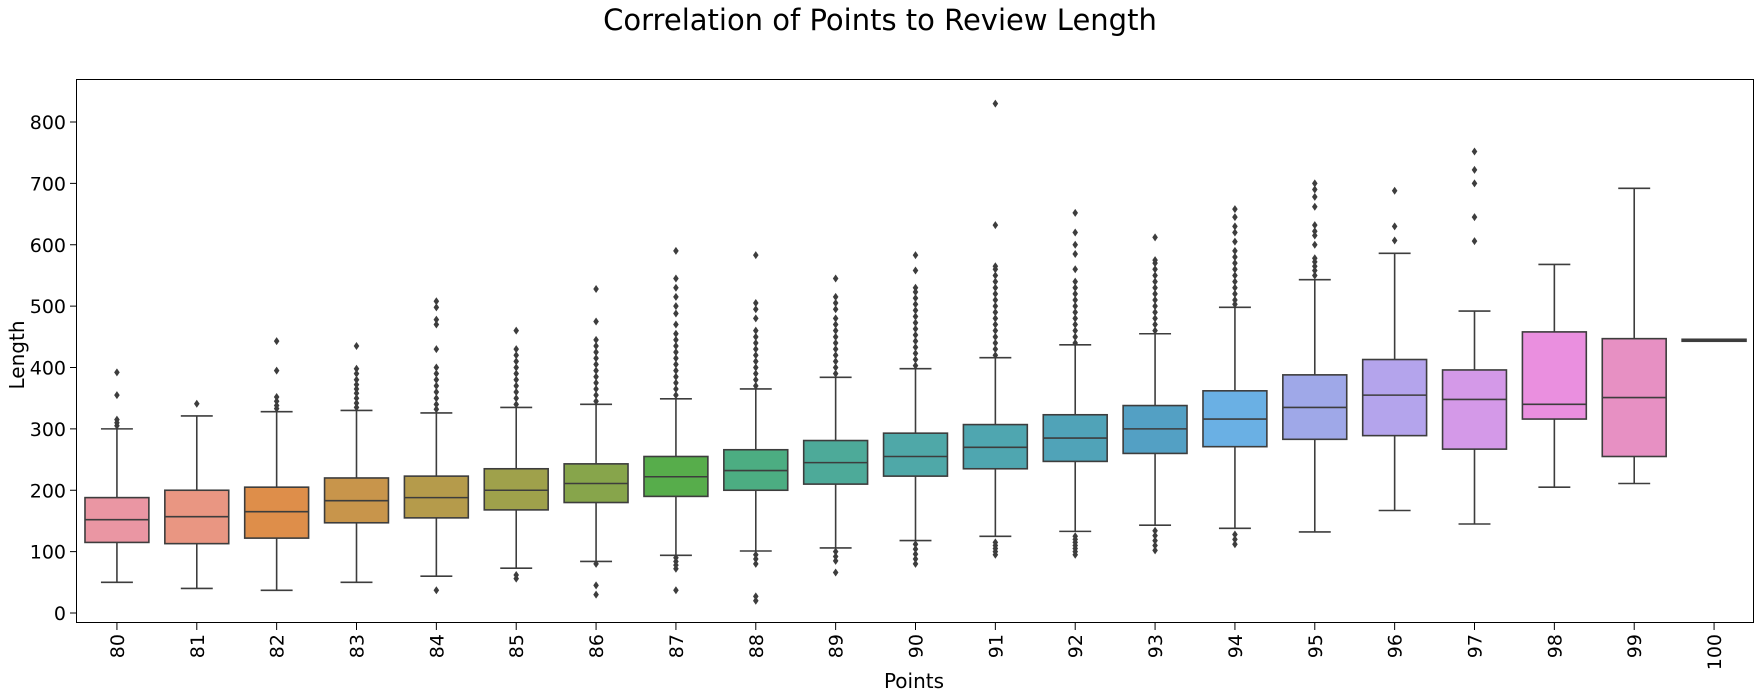  I want to click on x-tick-label: 90, so click(917, 646).